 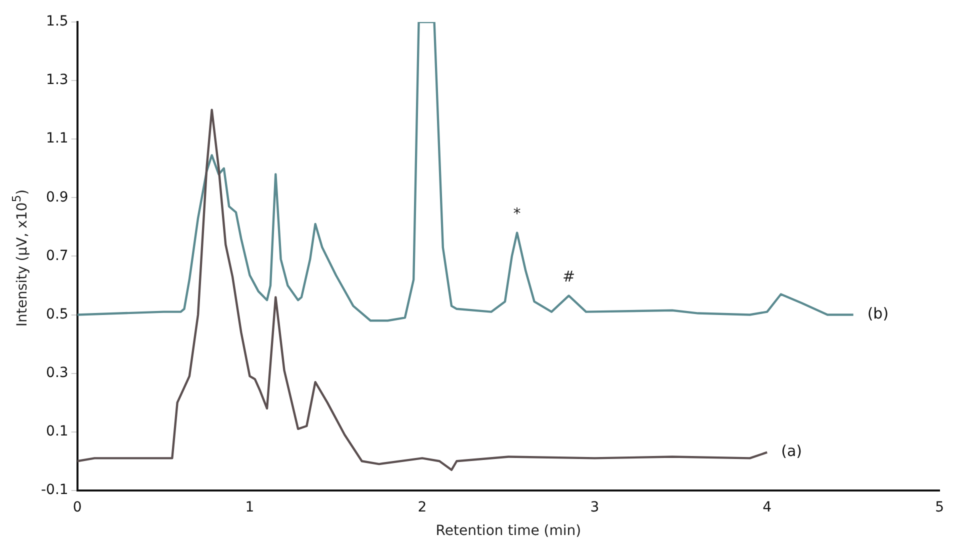 What do you see at coordinates (57, 314) in the screenshot?
I see `y-tick-label: 0.5` at bounding box center [57, 314].